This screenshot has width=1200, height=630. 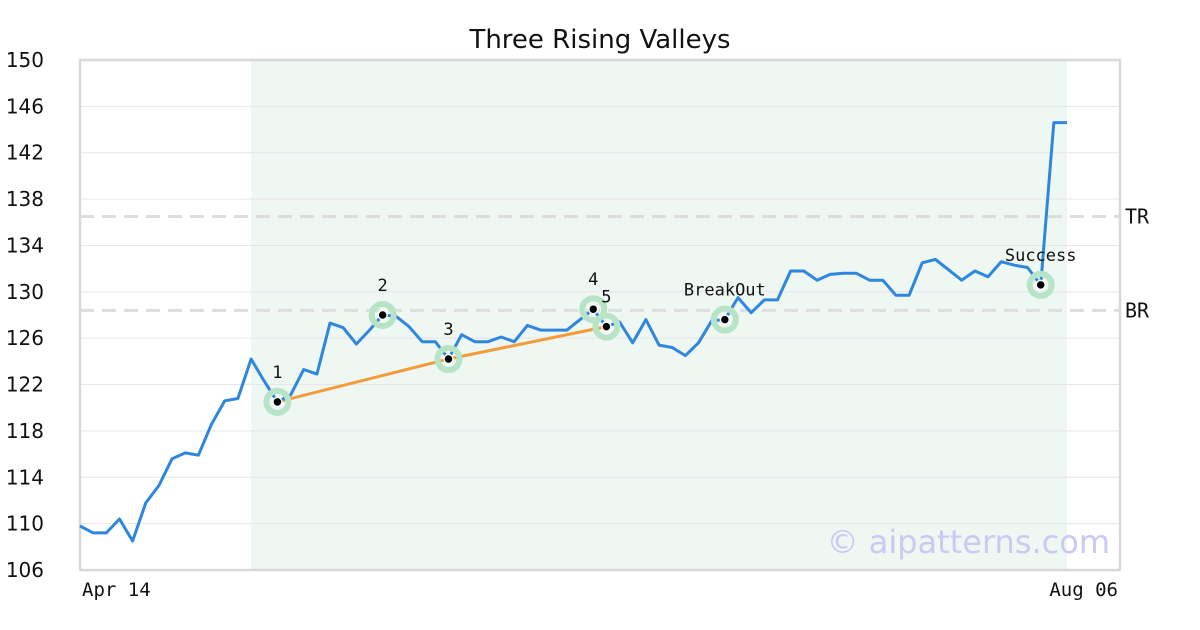 I want to click on y-axis-tick-labels: 106 110 114 118 122 126 130 134 138 142 146 150, so click(x=25, y=315).